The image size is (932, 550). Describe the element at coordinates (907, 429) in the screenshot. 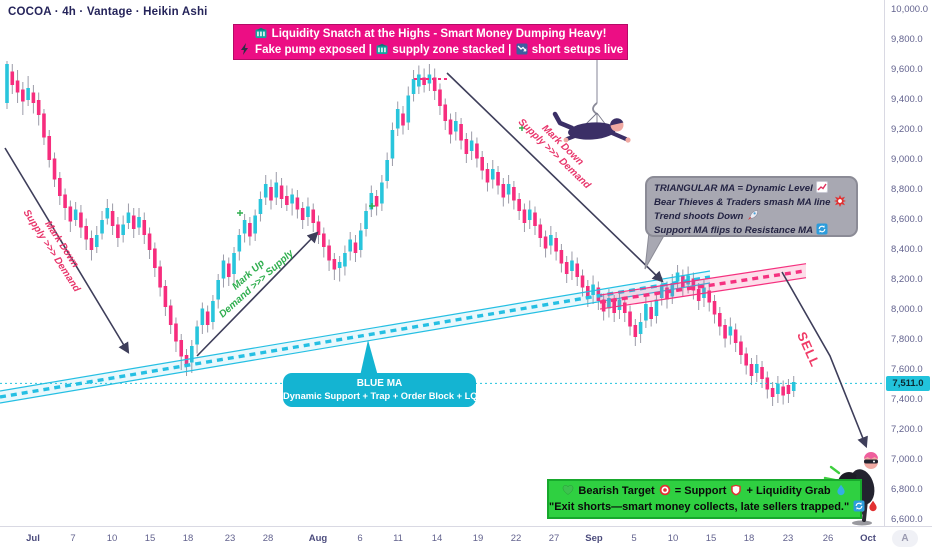

I see `price-tick-label: 7,200.0` at that location.